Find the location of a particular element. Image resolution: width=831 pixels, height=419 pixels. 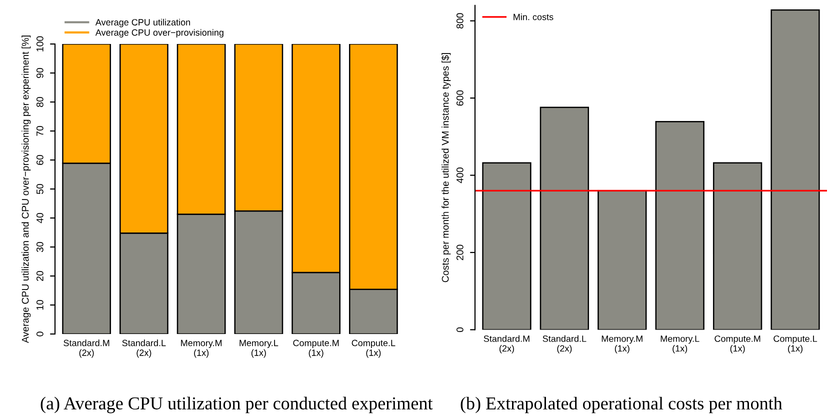

y-tick-label: 60 is located at coordinates (40, 159).